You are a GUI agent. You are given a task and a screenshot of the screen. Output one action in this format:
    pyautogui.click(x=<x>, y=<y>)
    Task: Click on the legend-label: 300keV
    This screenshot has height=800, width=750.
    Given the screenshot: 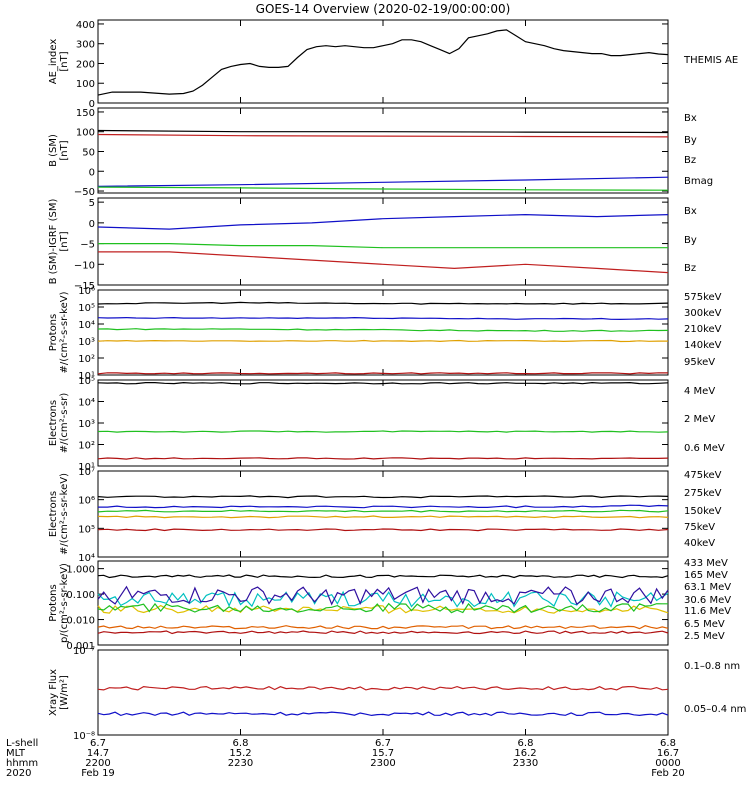 What is the action you would take?
    pyautogui.click(x=703, y=313)
    